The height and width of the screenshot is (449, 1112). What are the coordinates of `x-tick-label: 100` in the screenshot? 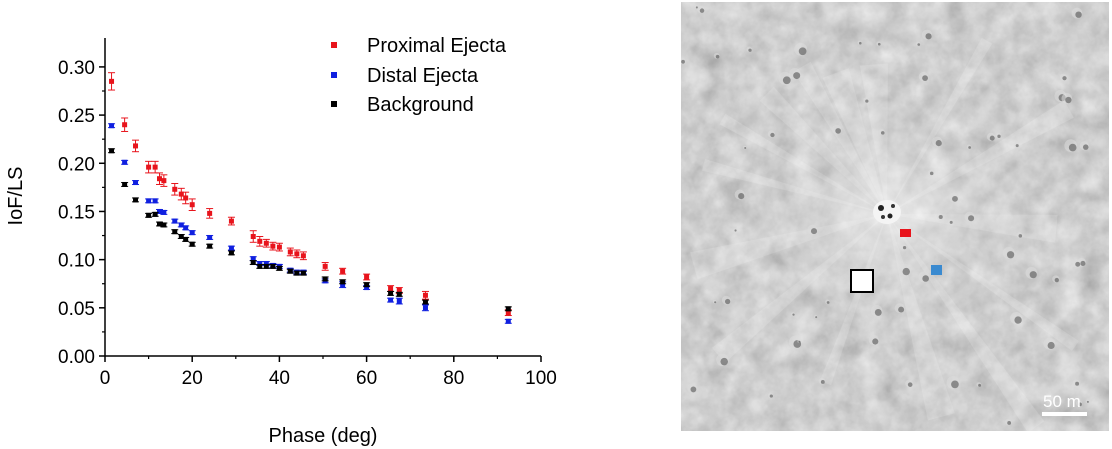 It's located at (541, 378).